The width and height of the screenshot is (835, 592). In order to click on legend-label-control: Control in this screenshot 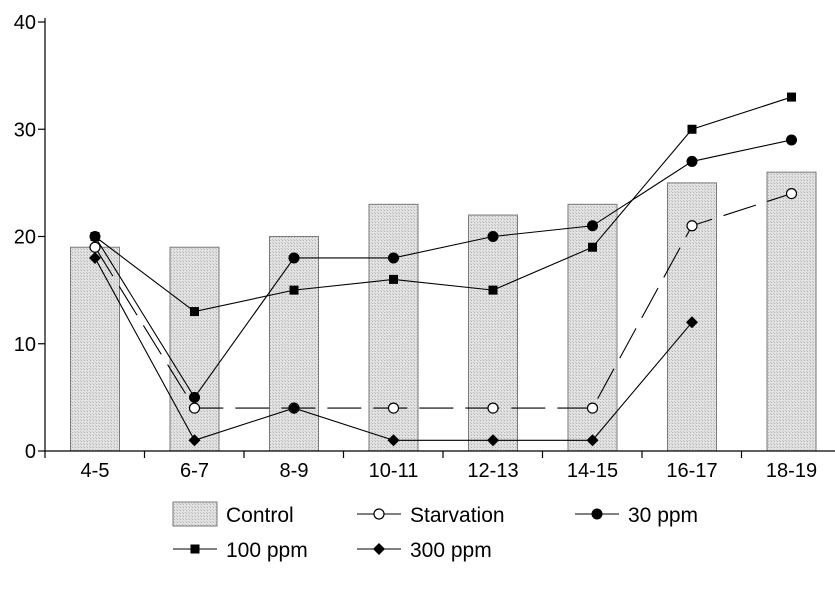, I will do `click(260, 515)`.